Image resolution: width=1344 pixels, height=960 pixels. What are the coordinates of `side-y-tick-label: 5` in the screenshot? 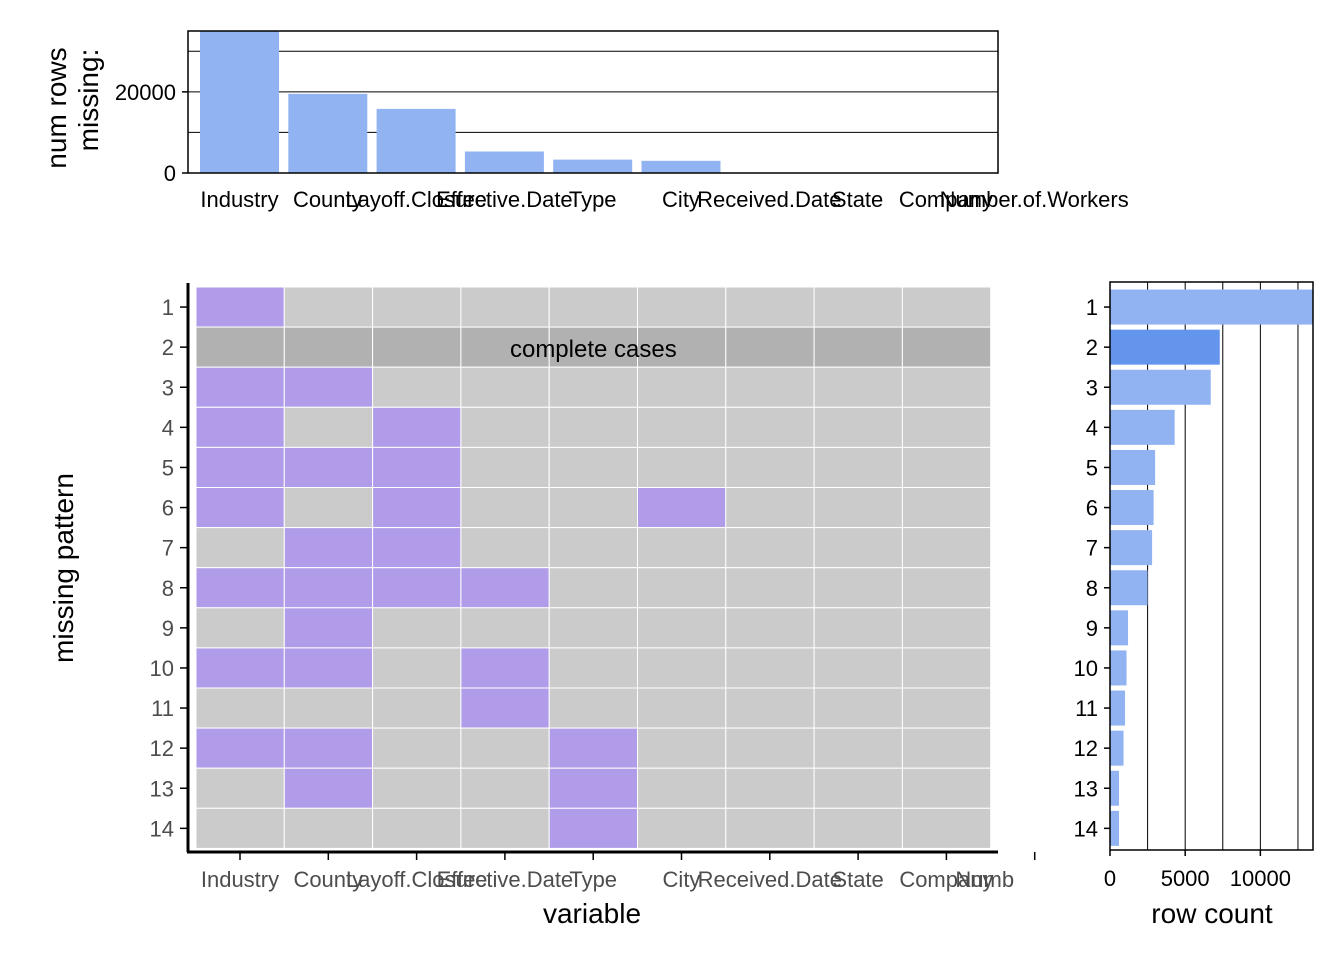 It's located at (1092, 467).